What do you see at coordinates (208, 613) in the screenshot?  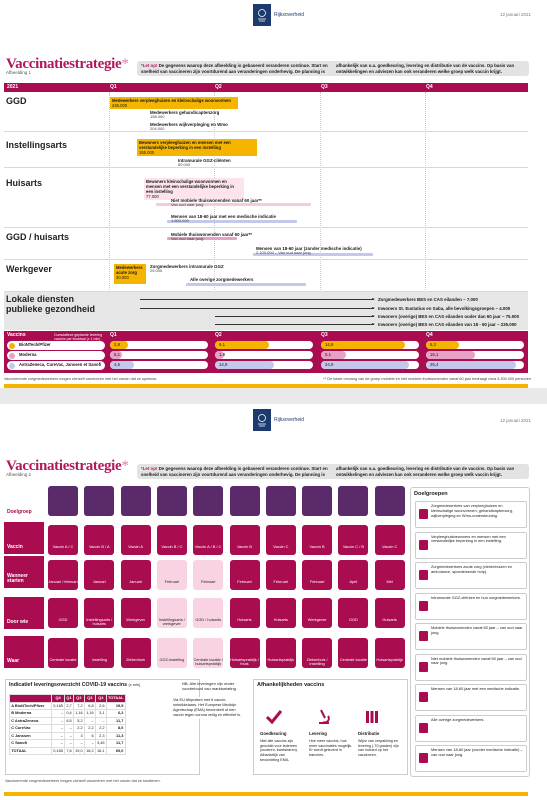 I see `cell-door: GGD / huisarts` at bounding box center [208, 613].